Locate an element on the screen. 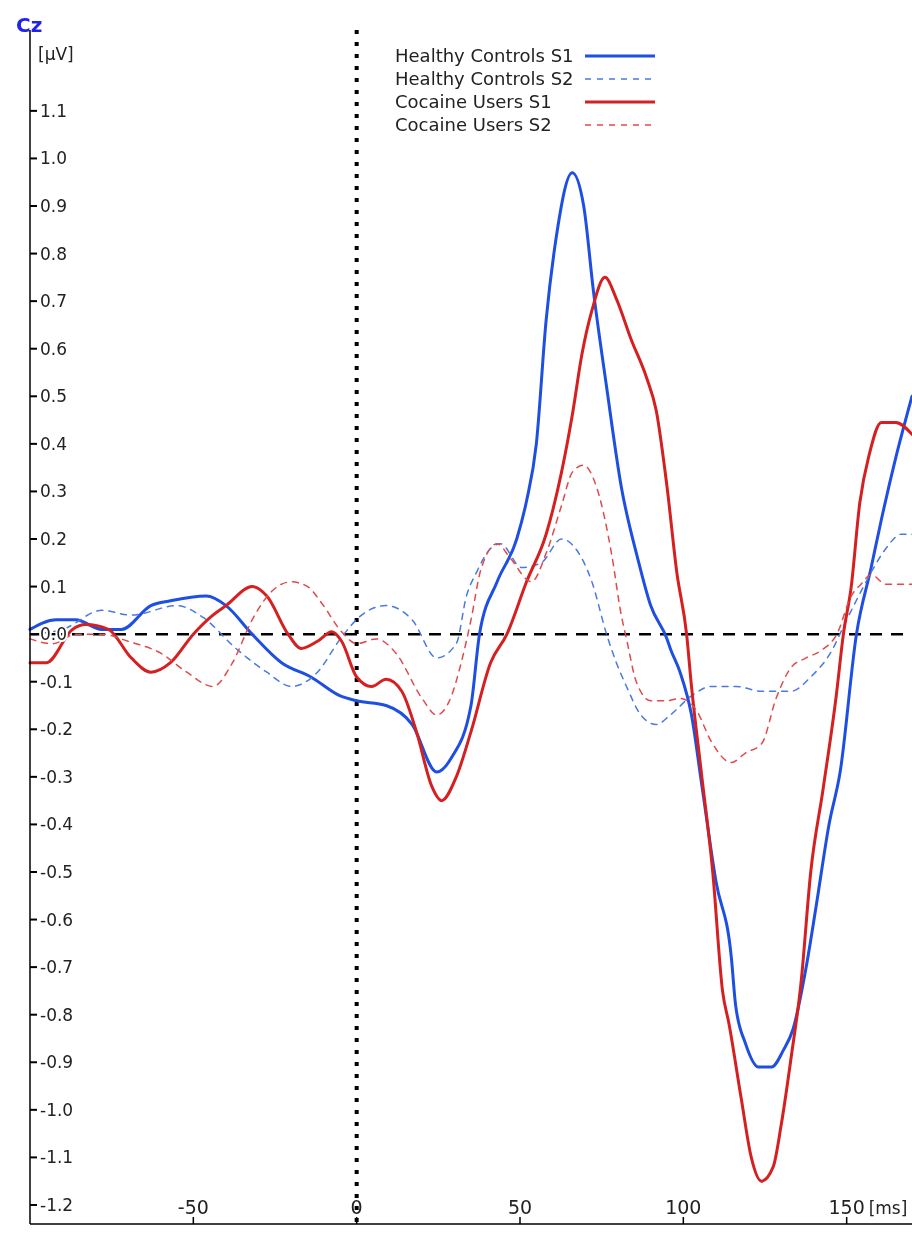 The height and width of the screenshot is (1234, 912). y-tick-label: -1.1 is located at coordinates (57, 1157).